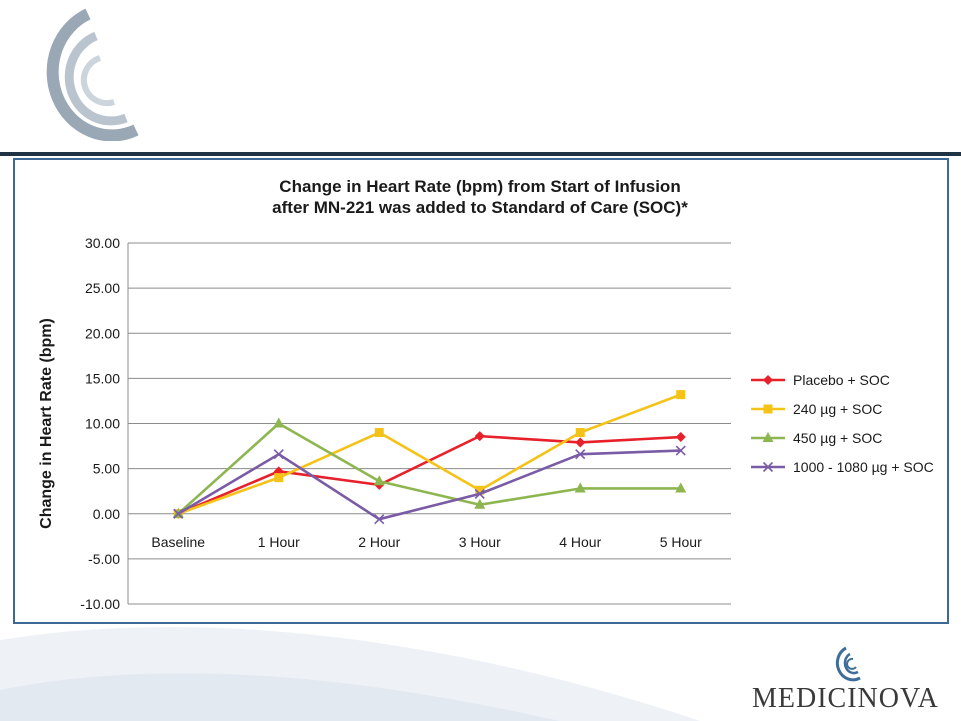 The width and height of the screenshot is (961, 721). I want to click on company-logo-mark, so click(92, 74).